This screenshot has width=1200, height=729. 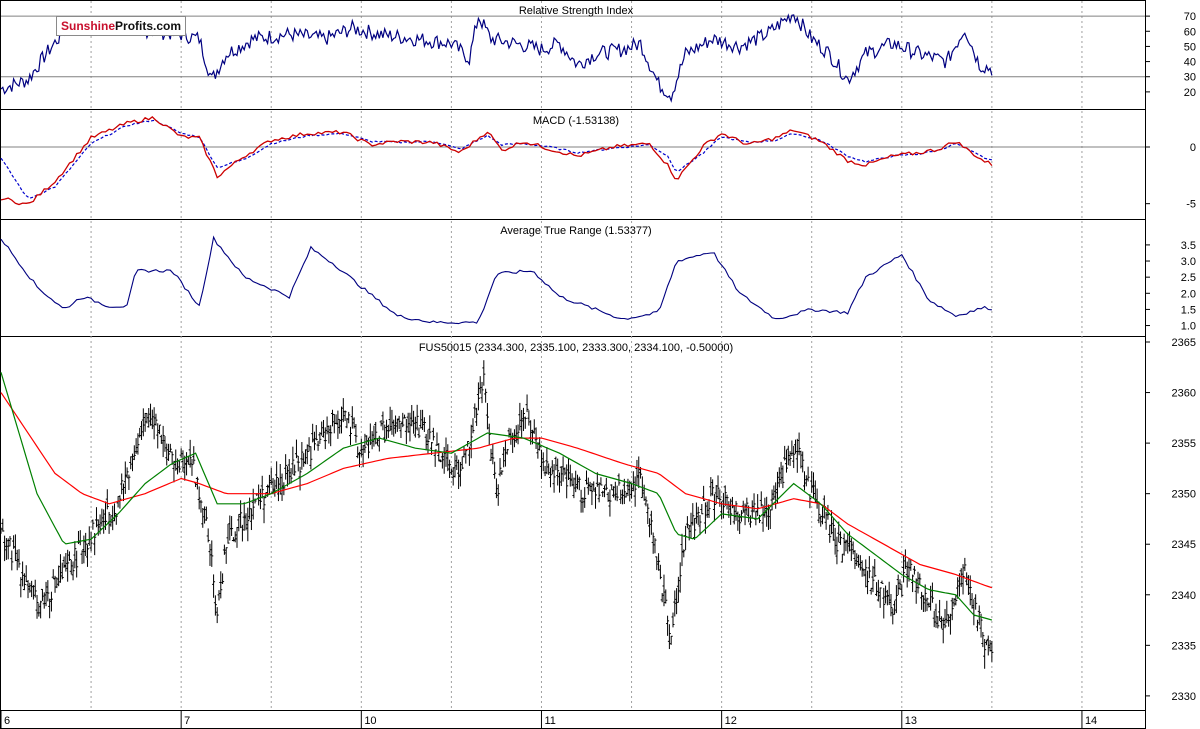 I want to click on x-axis-label: 7, so click(x=187, y=721).